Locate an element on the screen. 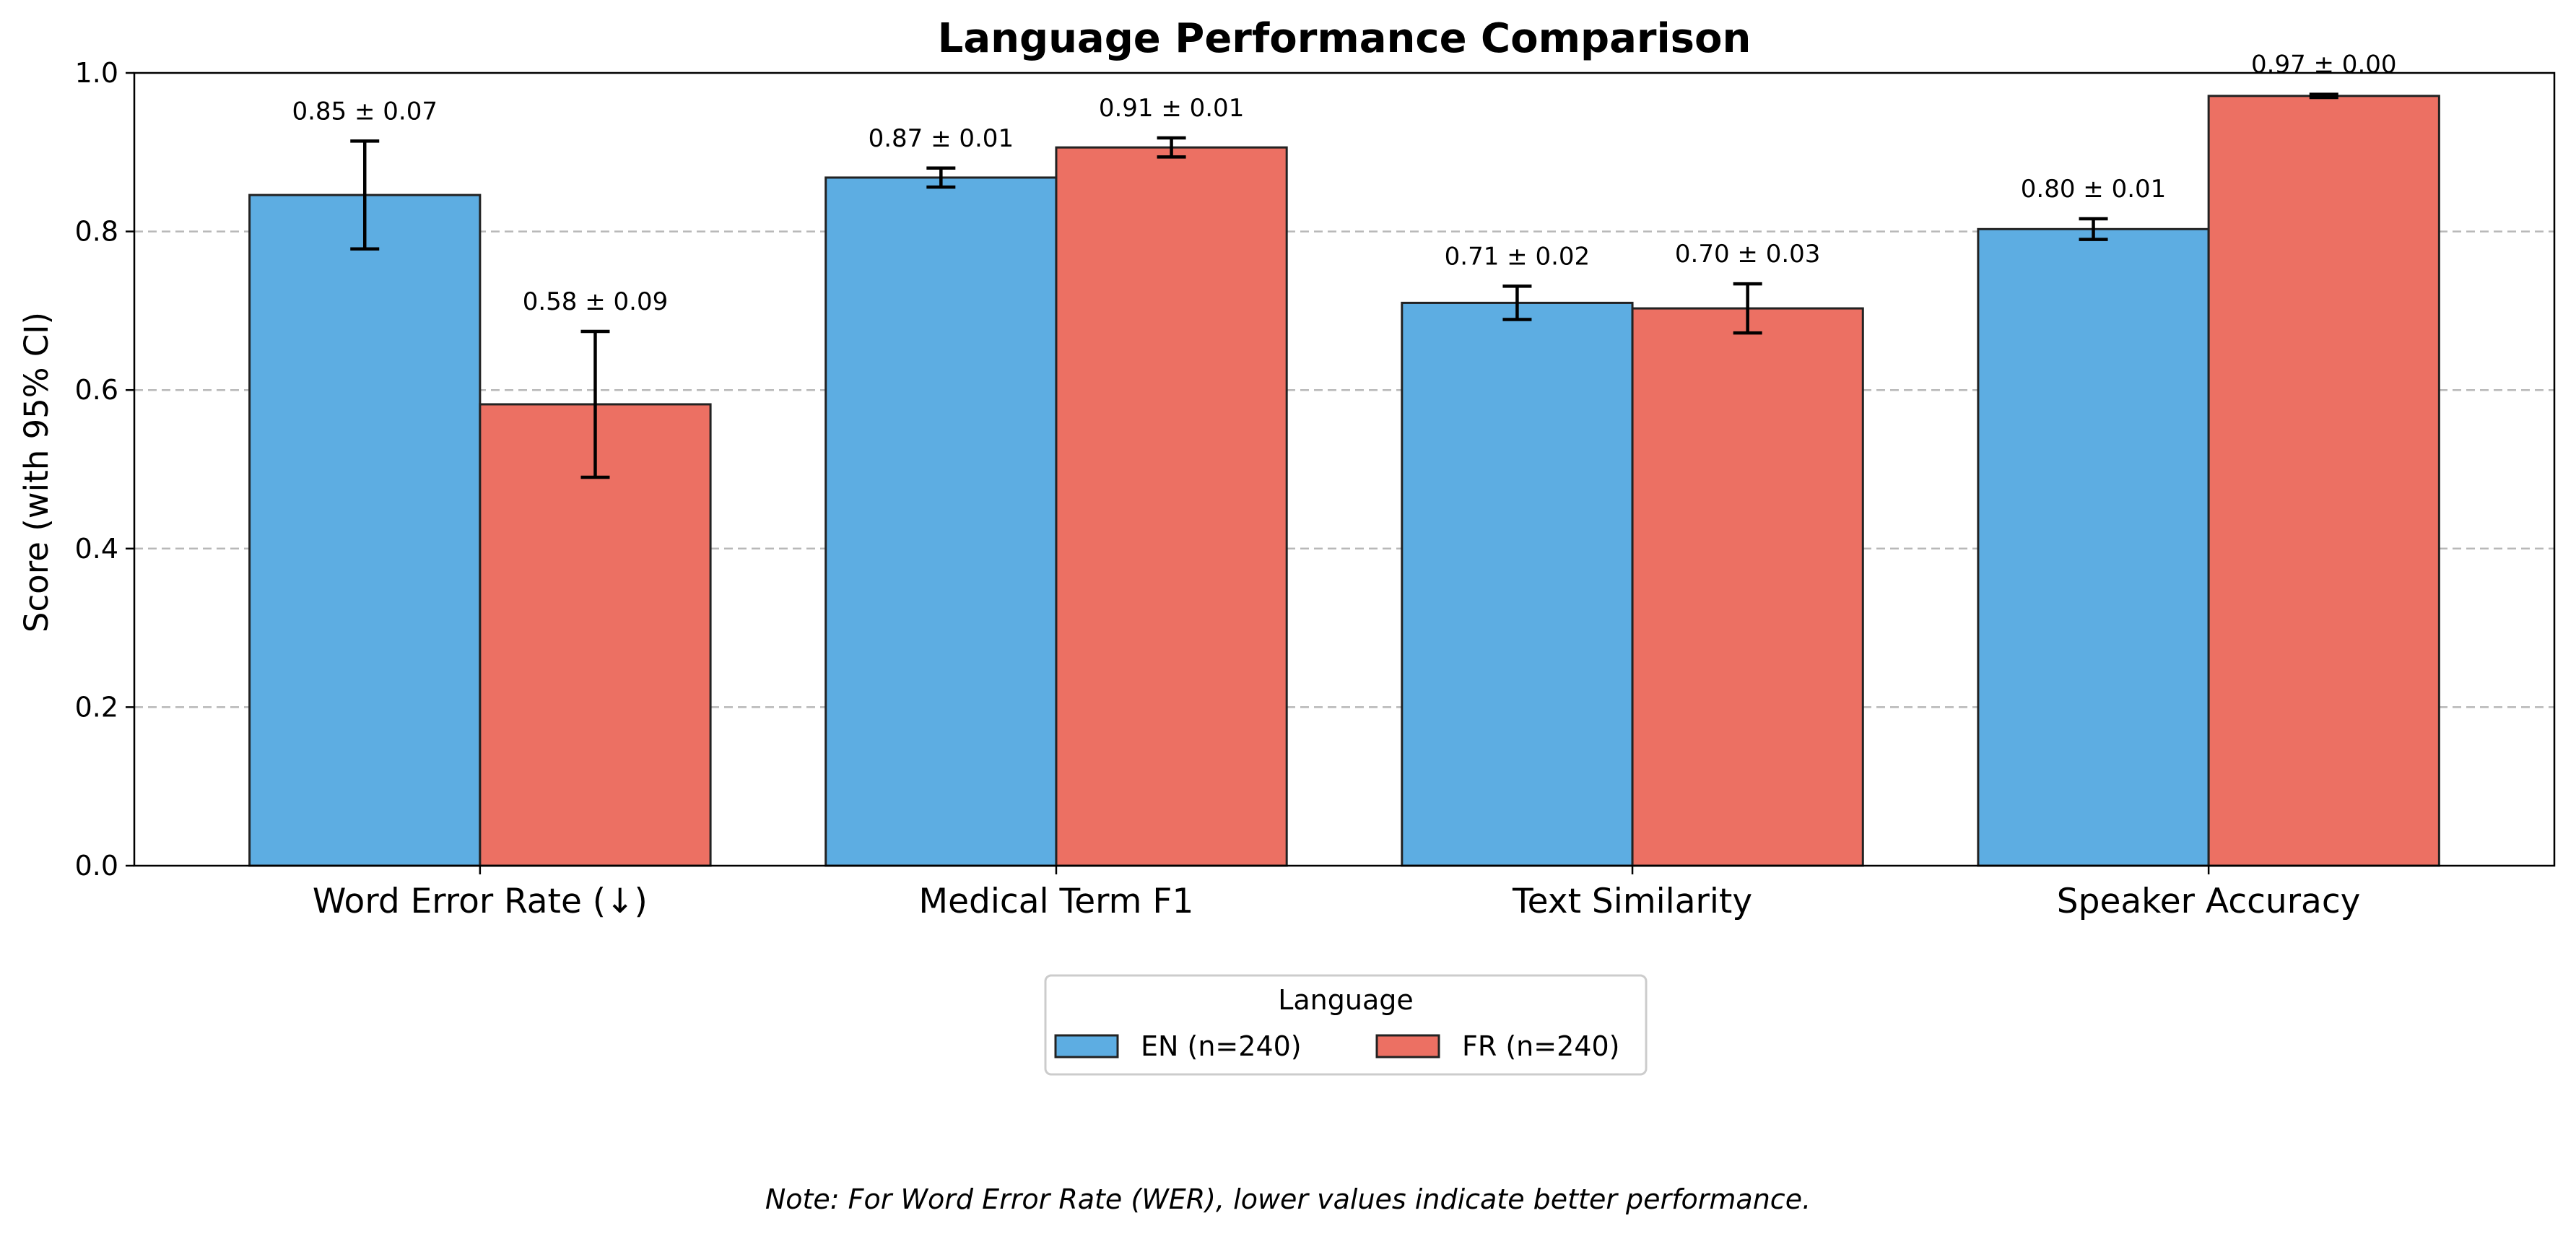  legend-title: Language is located at coordinates (1346, 1000).